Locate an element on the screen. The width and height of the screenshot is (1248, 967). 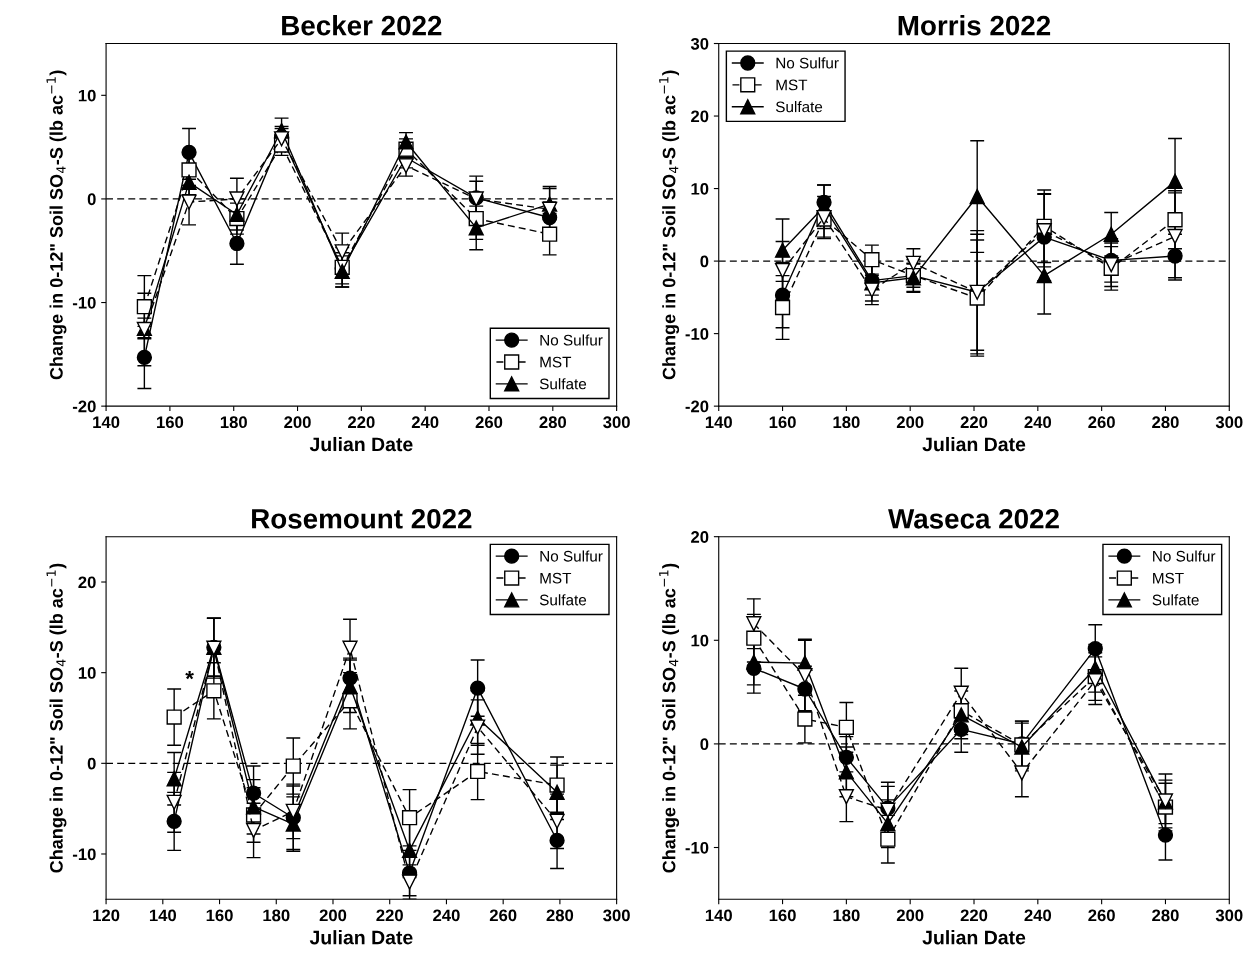
chart-title: Waseca 2022 is located at coordinates (973, 518).